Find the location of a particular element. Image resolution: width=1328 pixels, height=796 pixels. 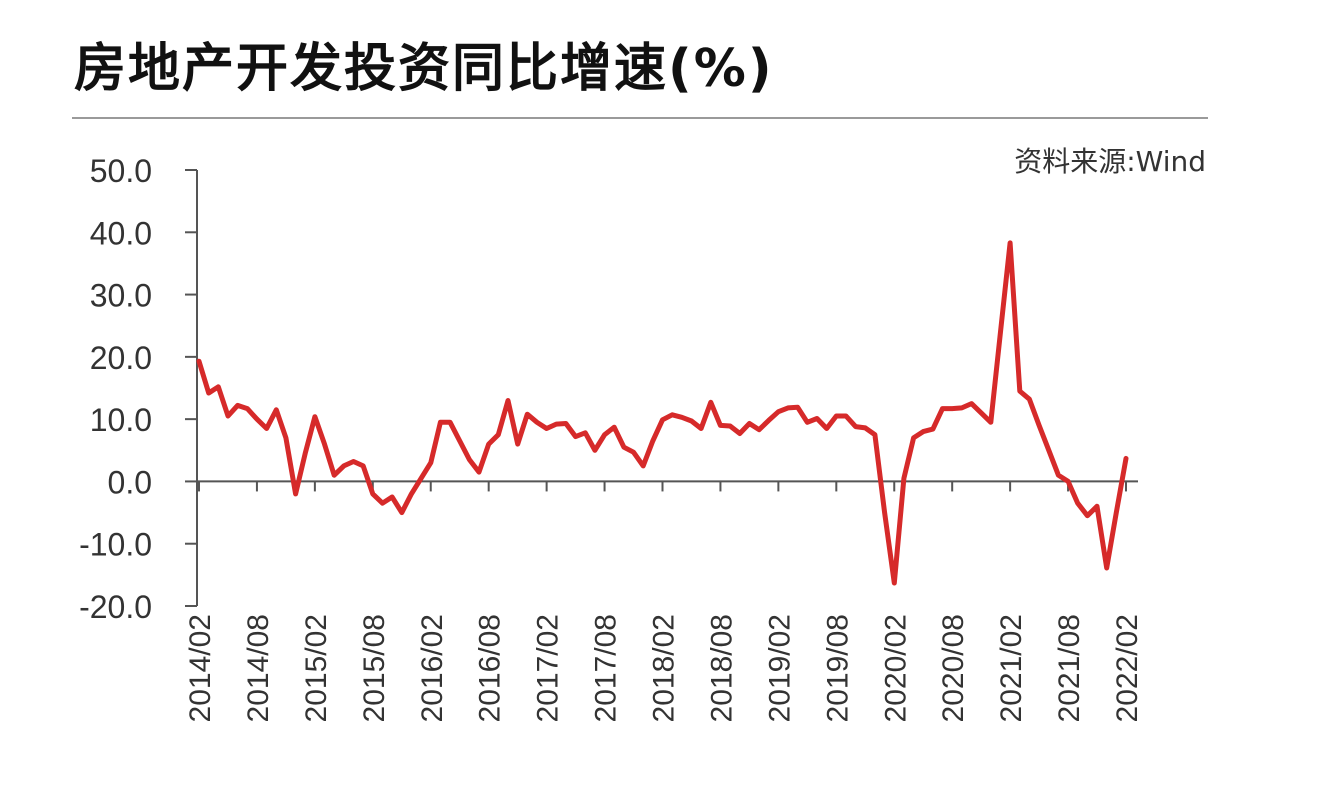

y-tick-label: 30.0 is located at coordinates (121, 296).